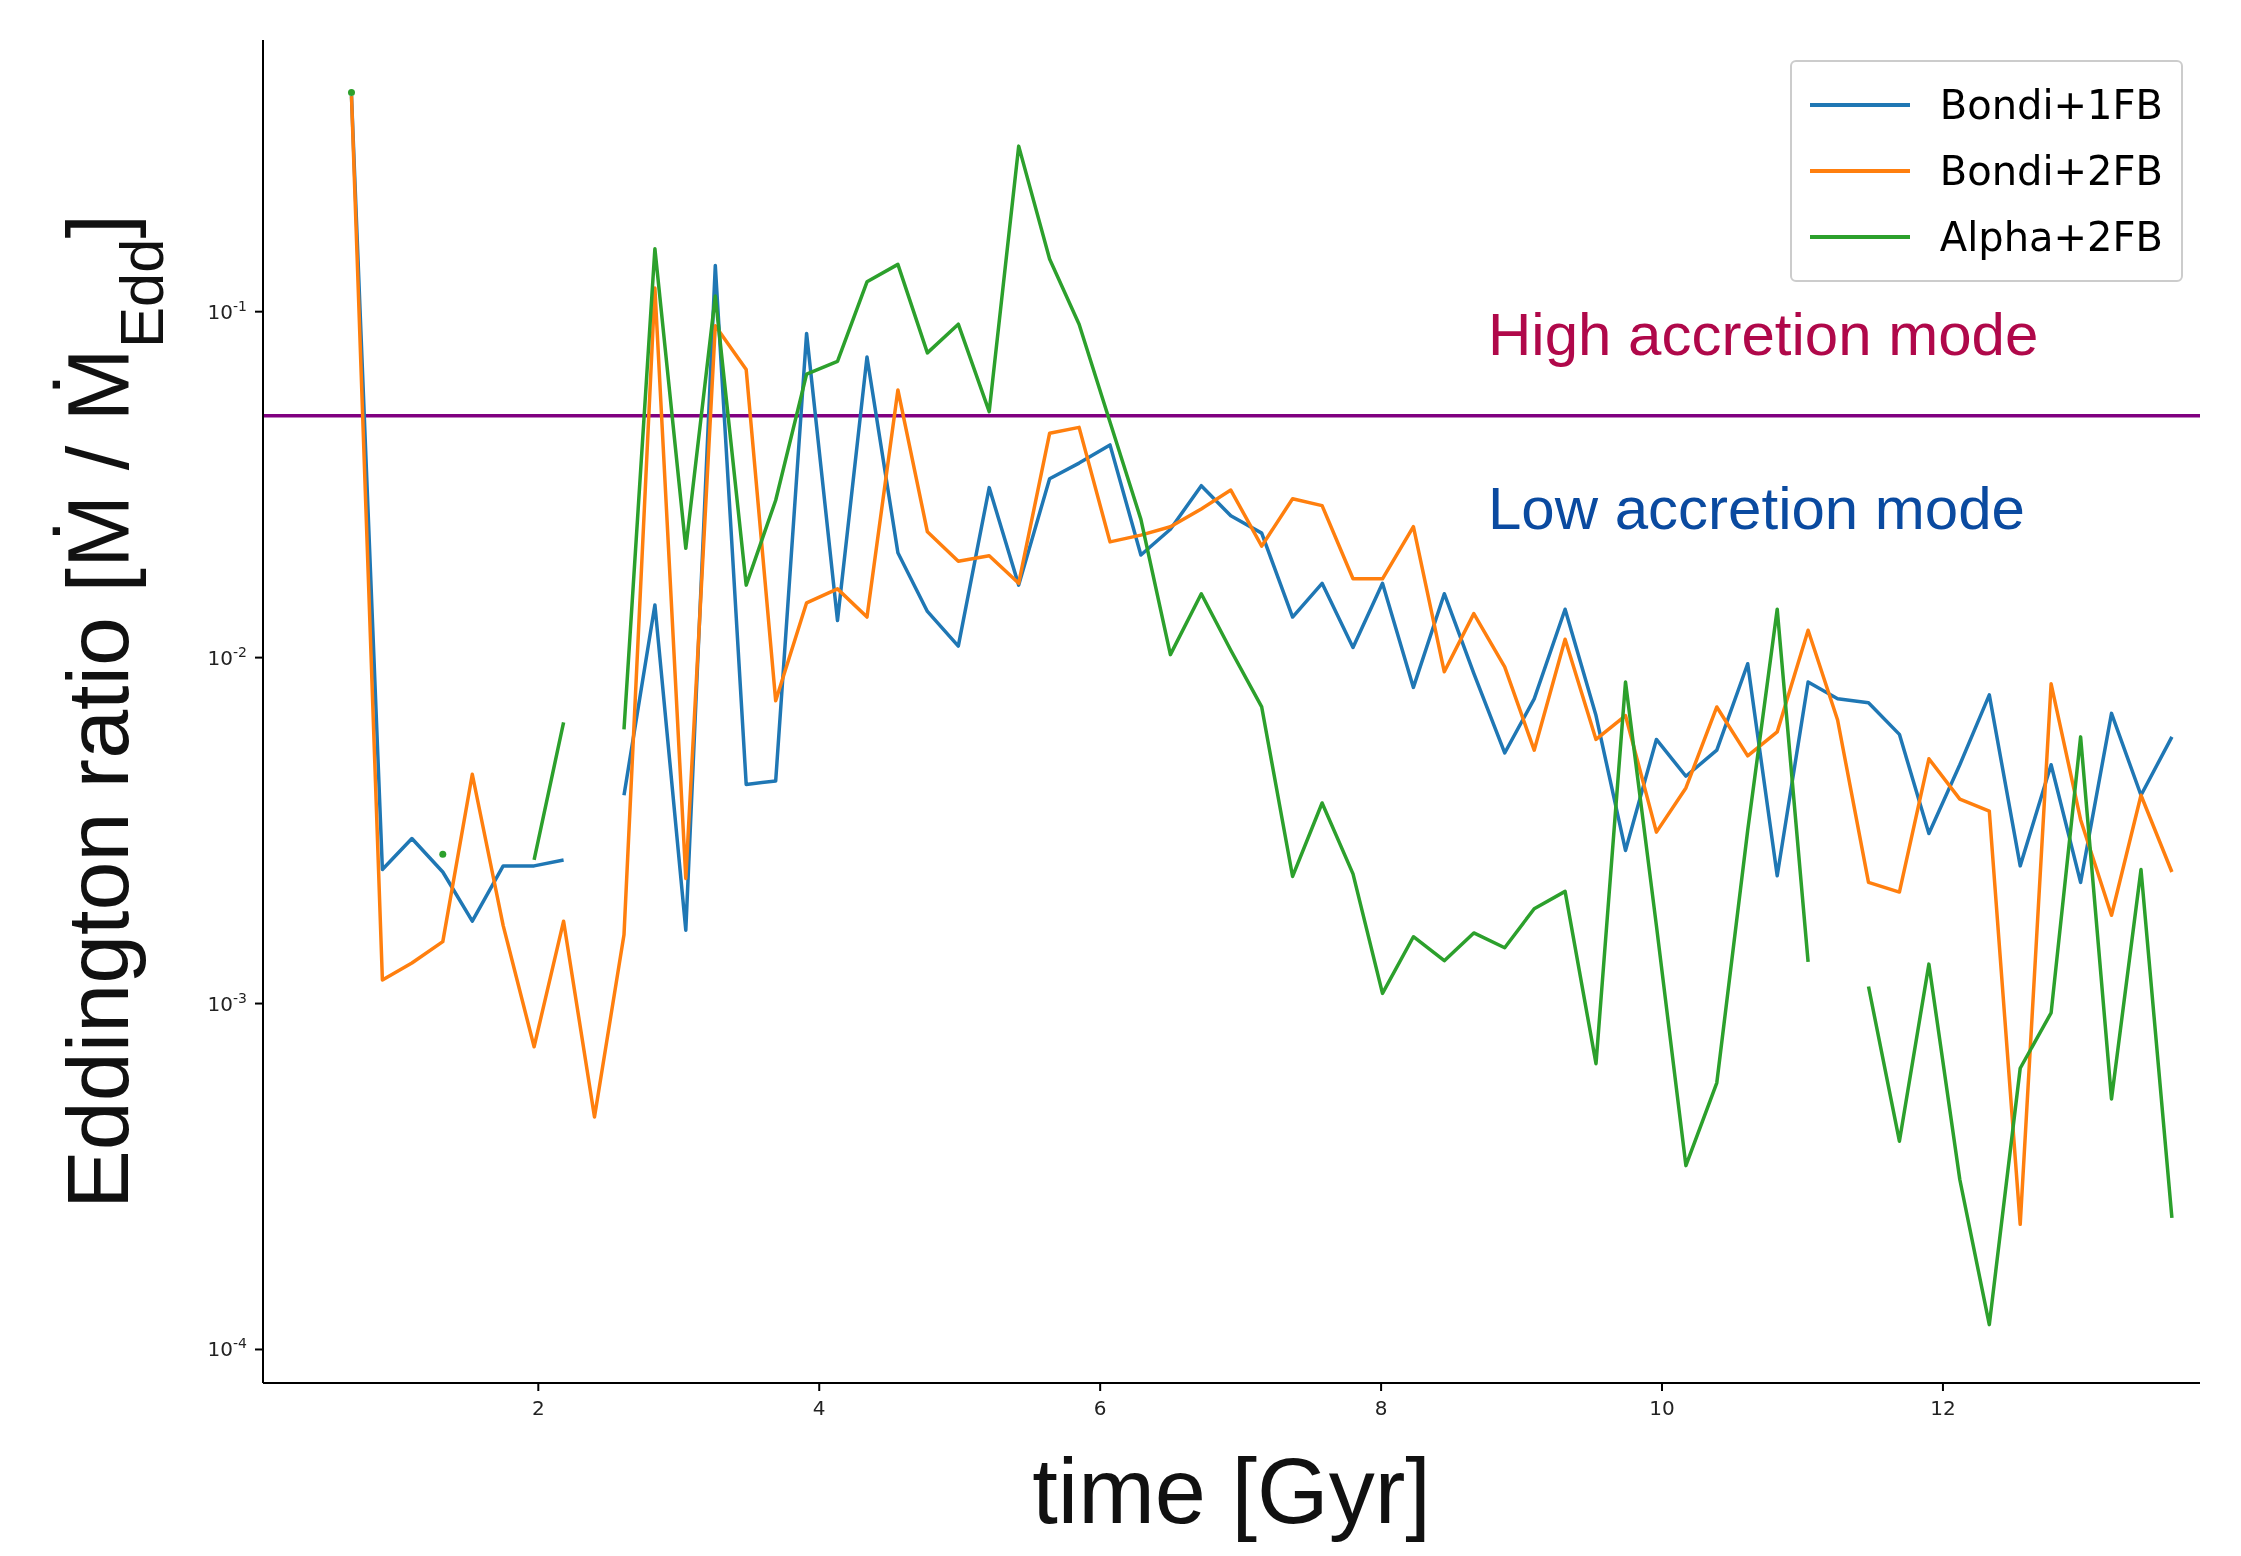  Describe the element at coordinates (1231, 1491) in the screenshot. I see `x-axis-title: time [Gyr]` at that location.